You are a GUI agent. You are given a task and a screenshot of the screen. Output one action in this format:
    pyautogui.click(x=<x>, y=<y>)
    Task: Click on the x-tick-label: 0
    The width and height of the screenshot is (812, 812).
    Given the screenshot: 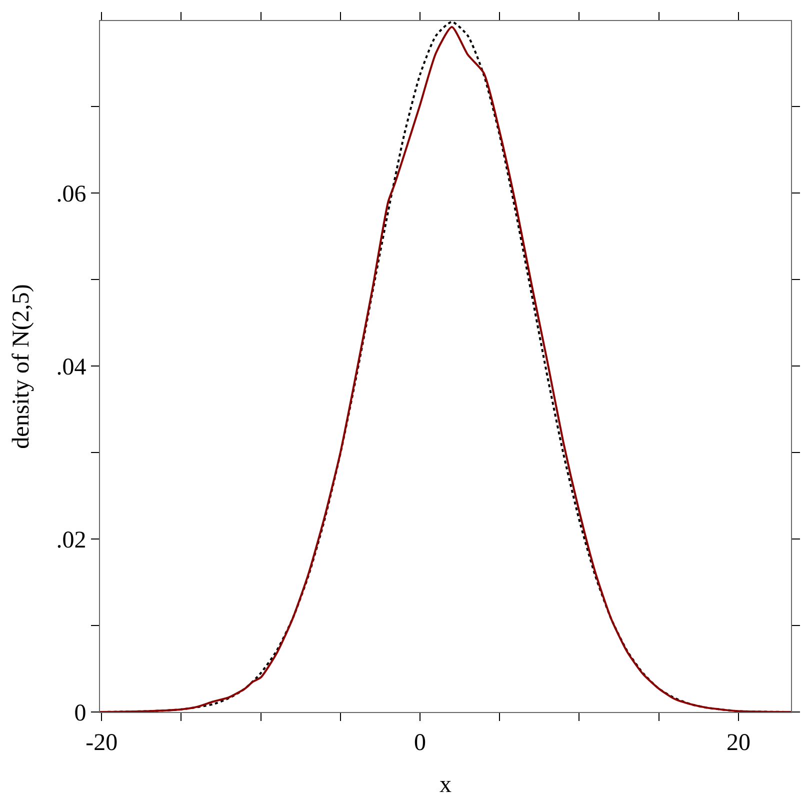 What is the action you would take?
    pyautogui.click(x=420, y=743)
    